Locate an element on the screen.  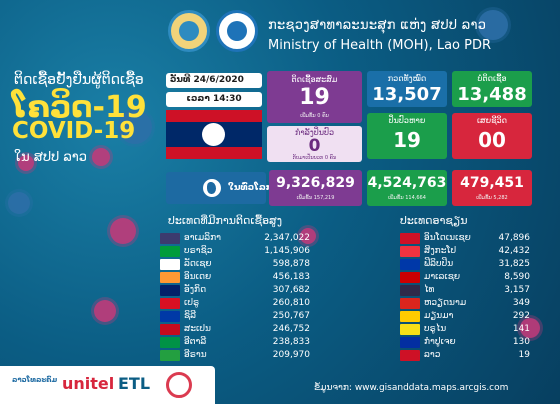
case-count: 1,145,906 is located at coordinates (287, 251).